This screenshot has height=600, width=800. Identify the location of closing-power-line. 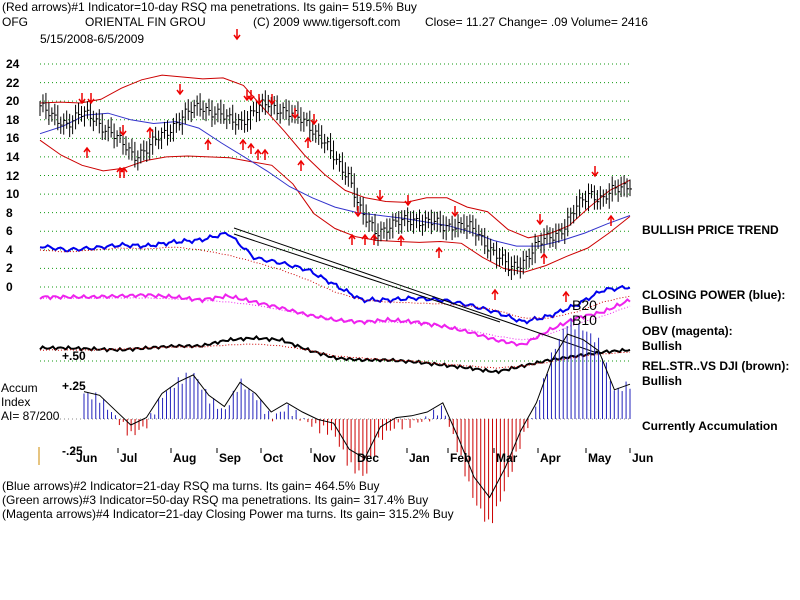
(335, 278).